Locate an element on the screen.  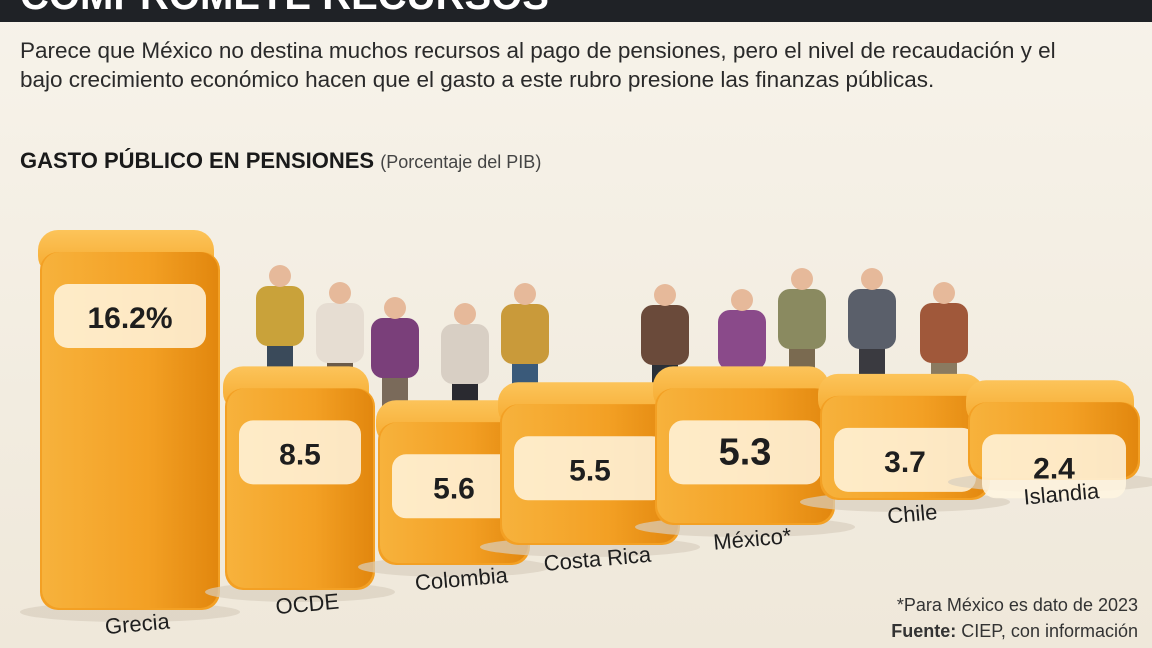
unit-note: (Porcentaje del PIB) is located at coordinates (461, 162).